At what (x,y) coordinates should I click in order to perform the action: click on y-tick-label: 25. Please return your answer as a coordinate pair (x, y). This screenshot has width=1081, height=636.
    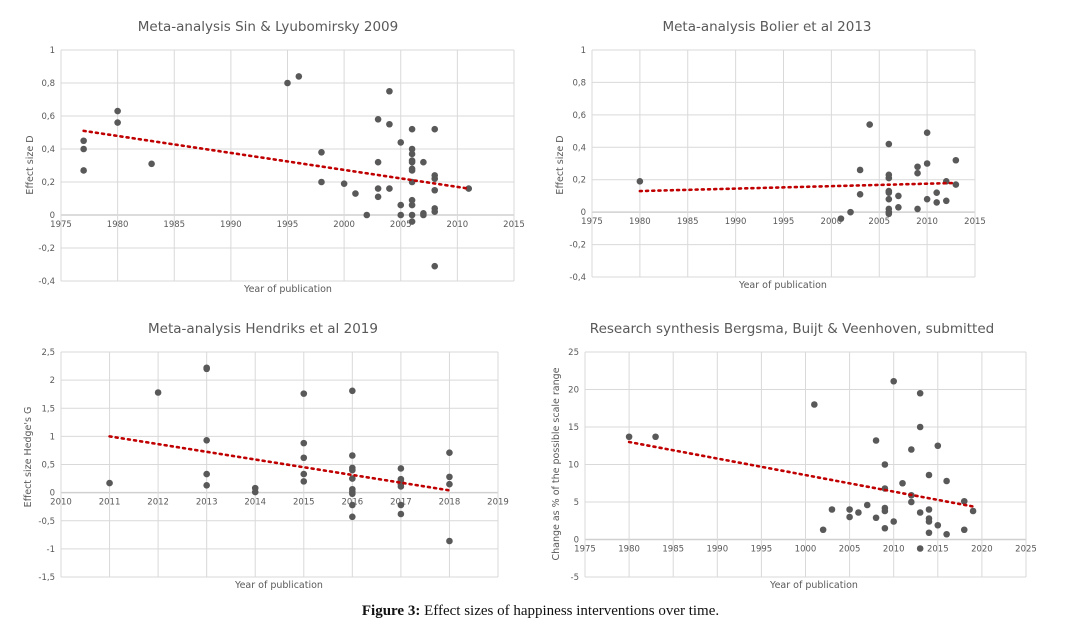
    Looking at the image, I should click on (573, 353).